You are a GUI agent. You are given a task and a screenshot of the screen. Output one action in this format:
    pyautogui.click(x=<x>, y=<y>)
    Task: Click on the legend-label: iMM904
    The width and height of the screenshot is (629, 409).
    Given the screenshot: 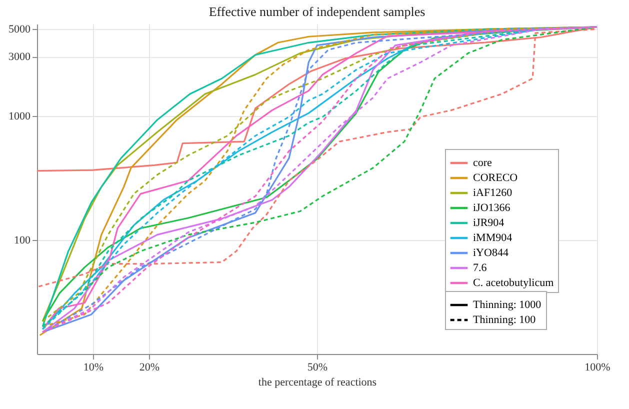 What is the action you would take?
    pyautogui.click(x=493, y=238)
    